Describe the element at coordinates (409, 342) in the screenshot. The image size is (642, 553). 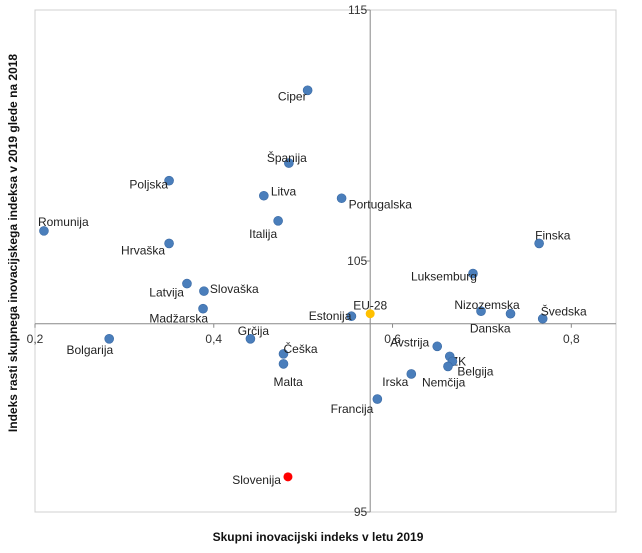
I see `point-label-avstrija: Avstrija` at that location.